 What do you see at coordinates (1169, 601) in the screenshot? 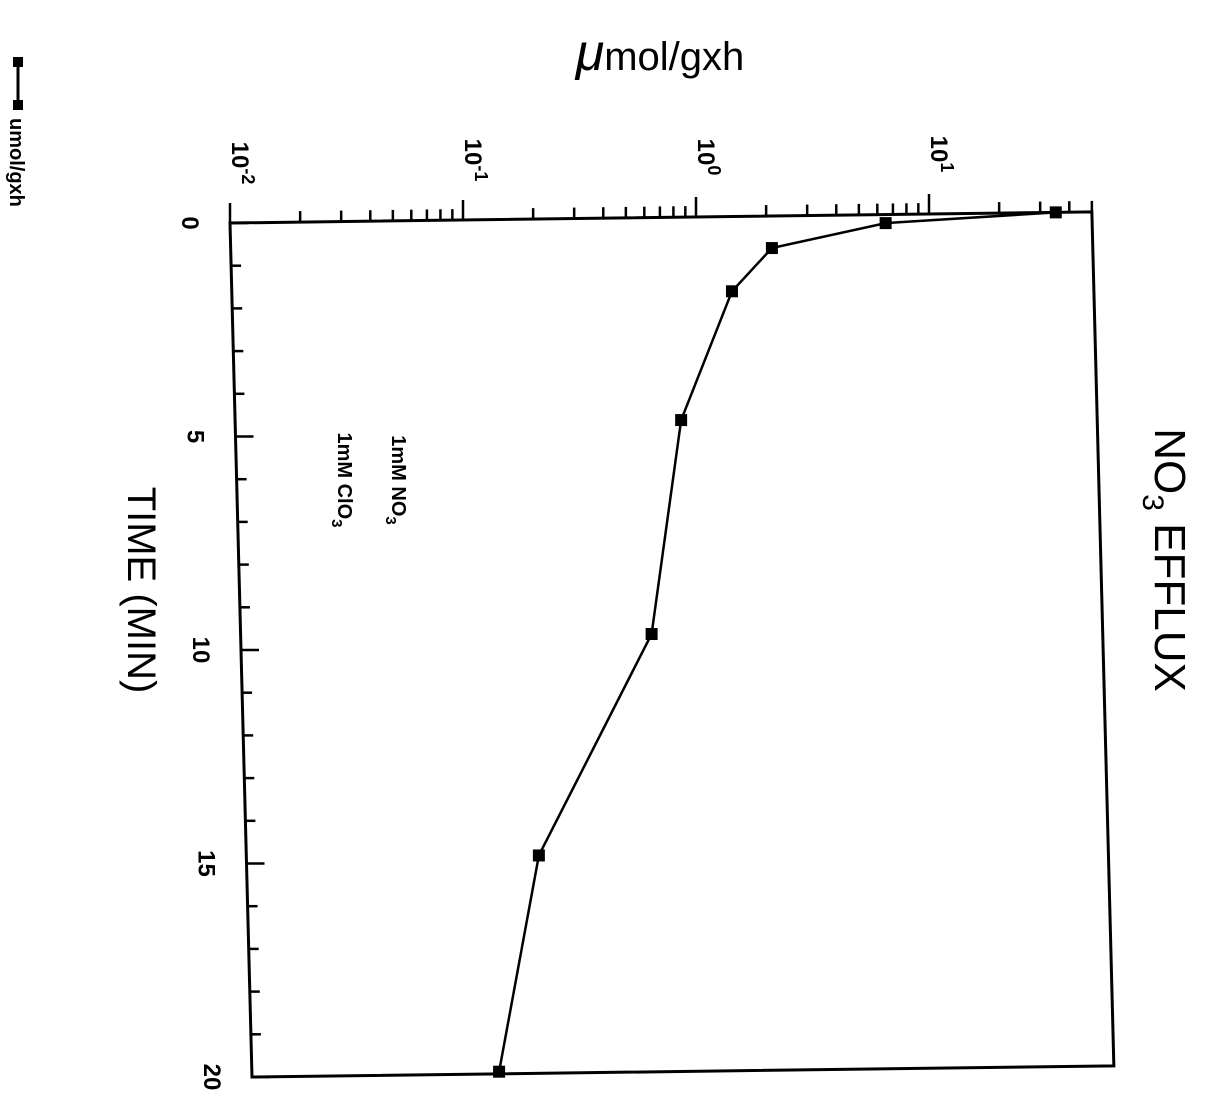
I see `chart-title-rest: EFFLUX` at bounding box center [1169, 601].